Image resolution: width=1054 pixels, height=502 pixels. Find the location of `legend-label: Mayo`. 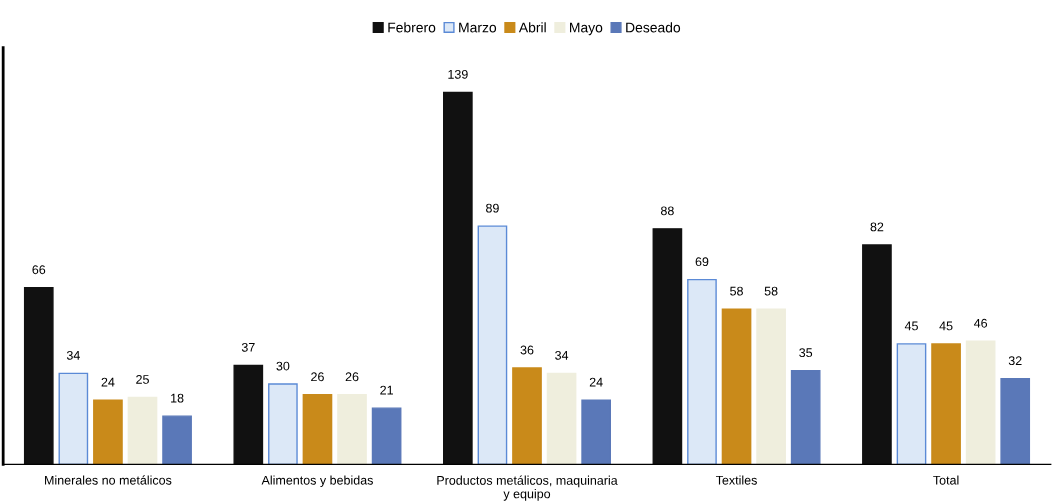

legend-label: Mayo is located at coordinates (586, 29).